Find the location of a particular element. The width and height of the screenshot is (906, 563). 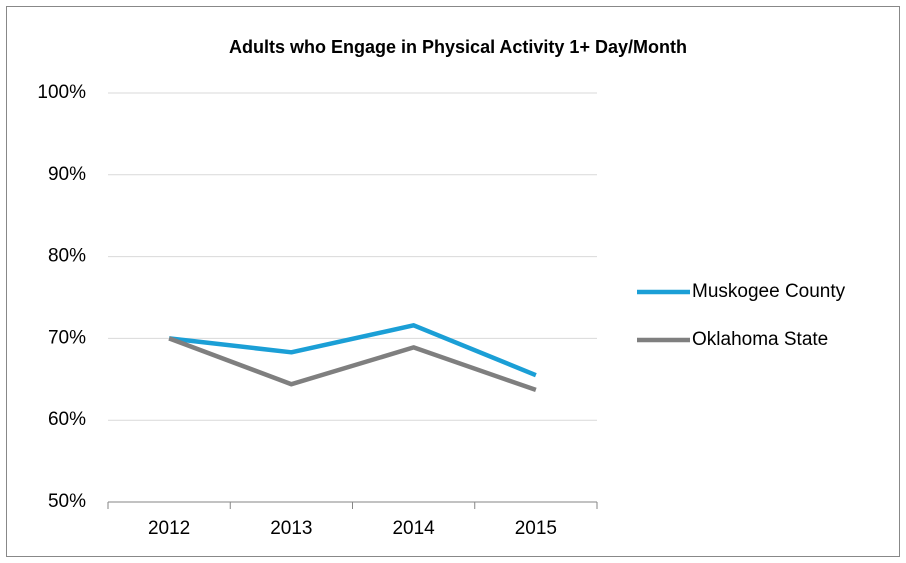

y-tick-label: 90% is located at coordinates (67, 174).